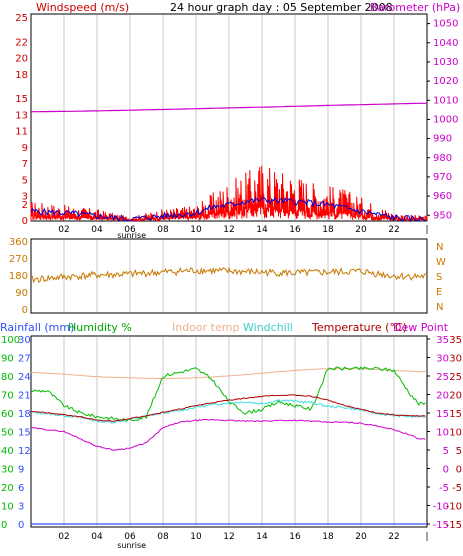 This screenshot has height=556, width=463. I want to click on dir-y-tick: 360, so click(18, 242).